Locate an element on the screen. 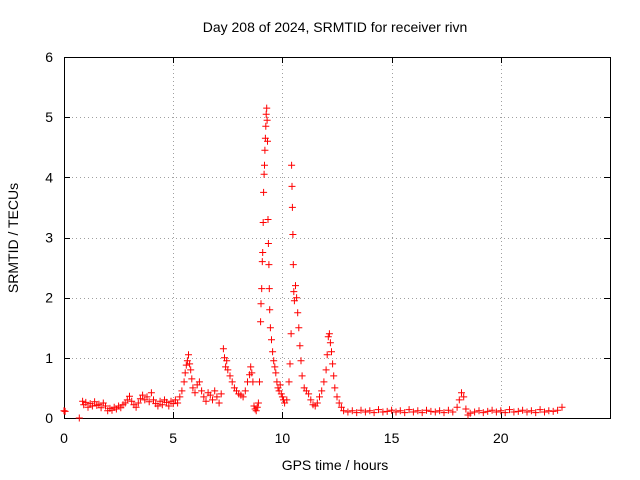 The width and height of the screenshot is (640, 480). y-tick-label: 2 is located at coordinates (49, 298).